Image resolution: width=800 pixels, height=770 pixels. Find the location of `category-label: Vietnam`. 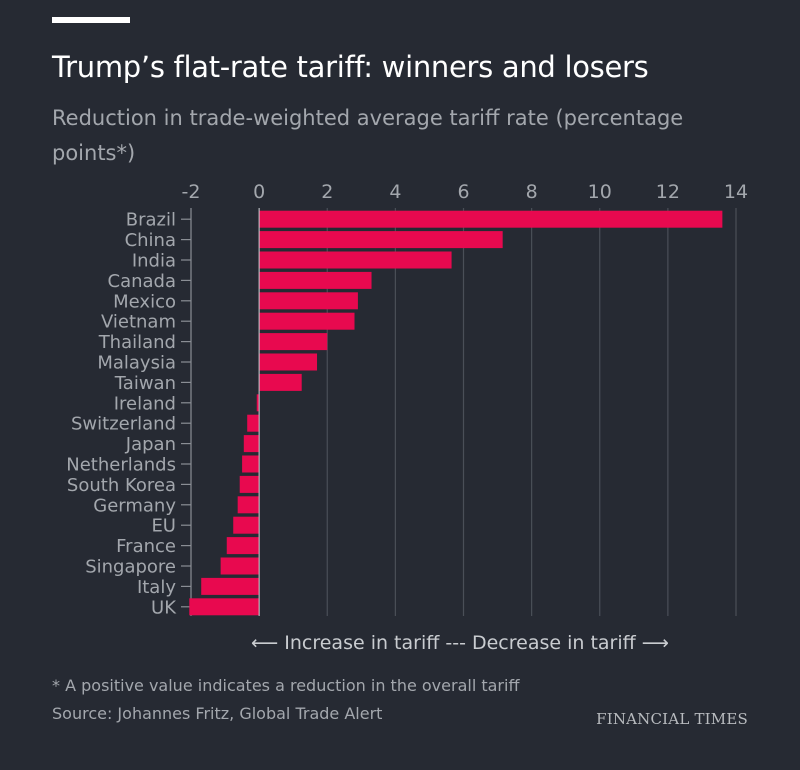

category-label: Vietnam is located at coordinates (138, 322).